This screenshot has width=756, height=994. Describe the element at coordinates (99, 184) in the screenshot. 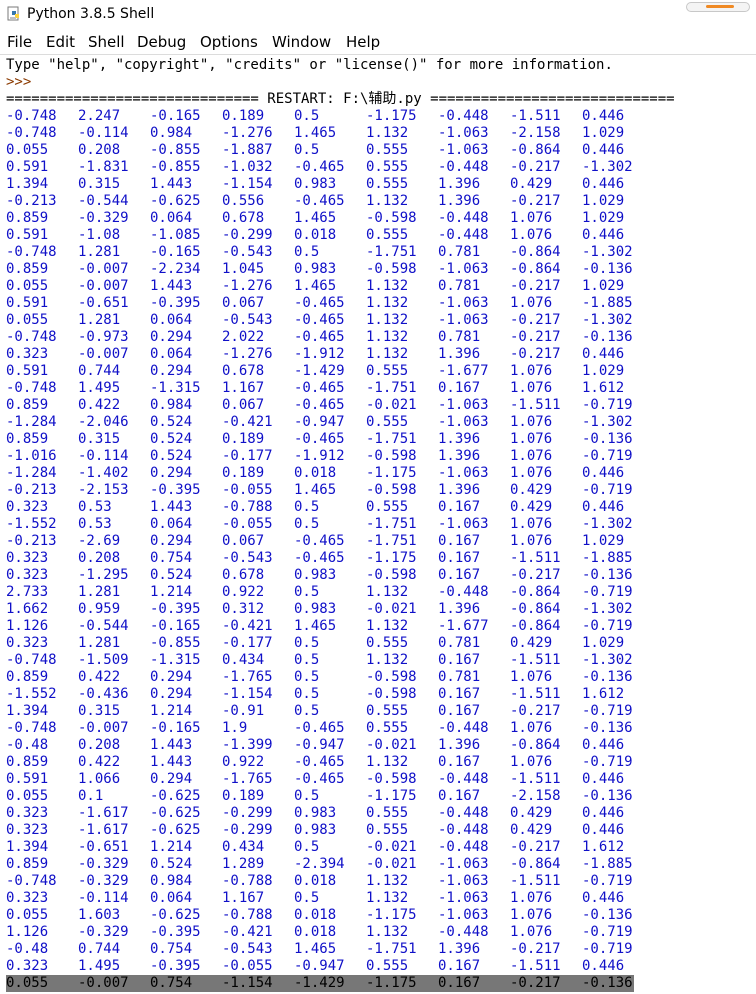

I see `output-value: 0.315` at that location.